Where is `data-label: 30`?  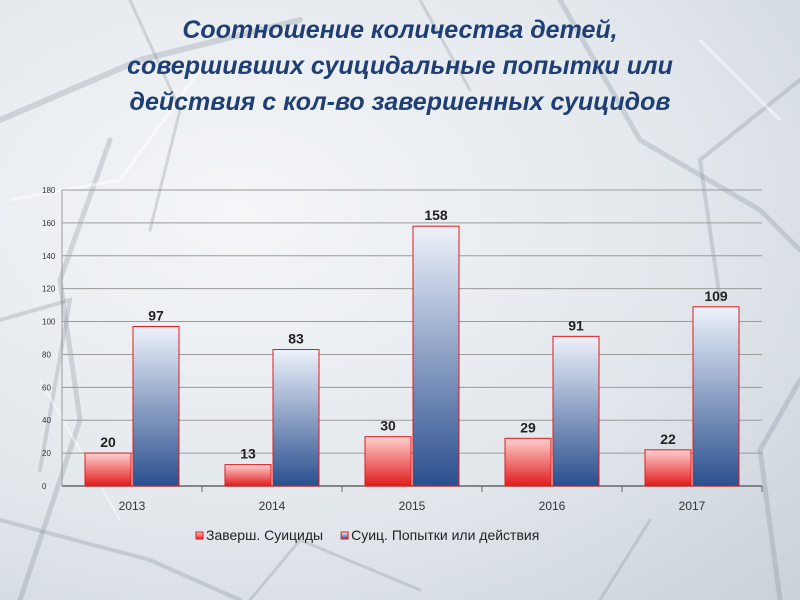
data-label: 30 is located at coordinates (388, 426).